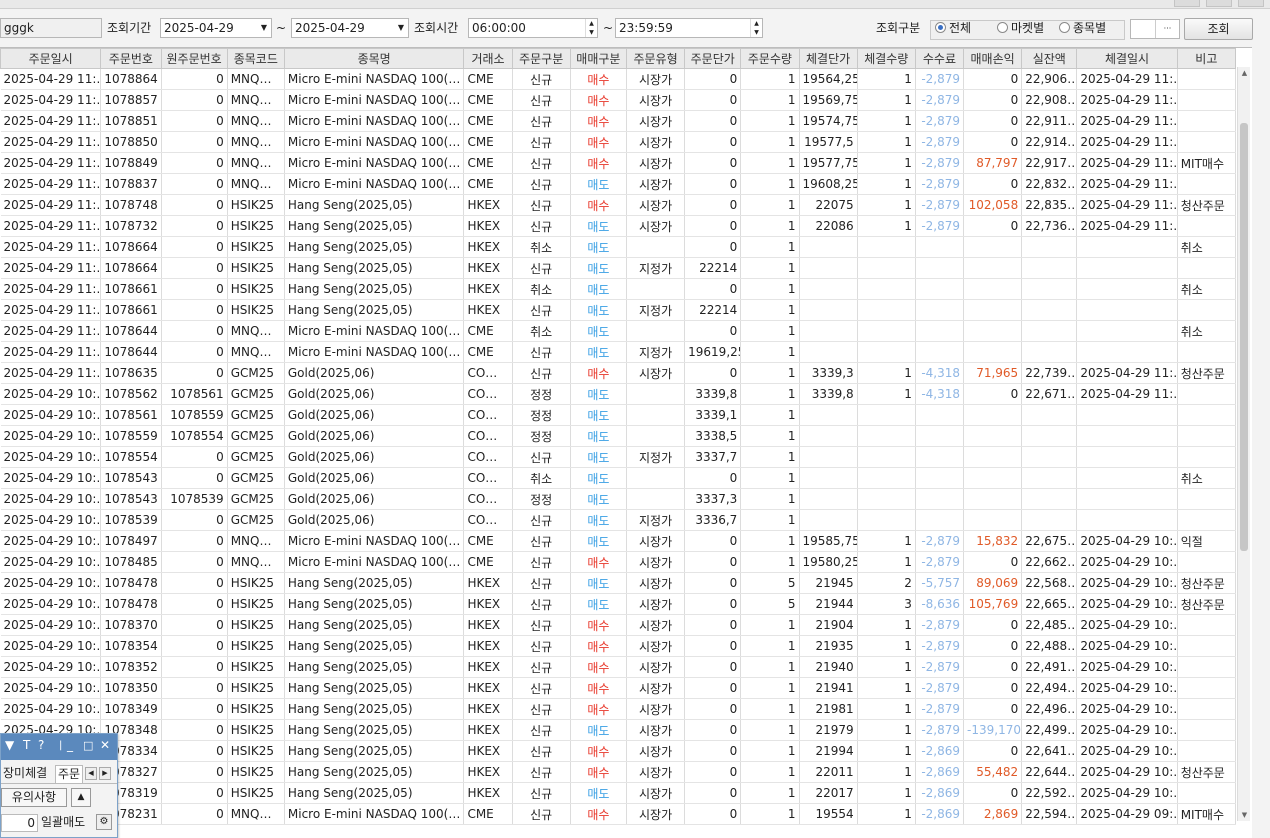 This screenshot has width=1270, height=838. I want to click on scroll-down-icon: ▼, so click(1244, 815).